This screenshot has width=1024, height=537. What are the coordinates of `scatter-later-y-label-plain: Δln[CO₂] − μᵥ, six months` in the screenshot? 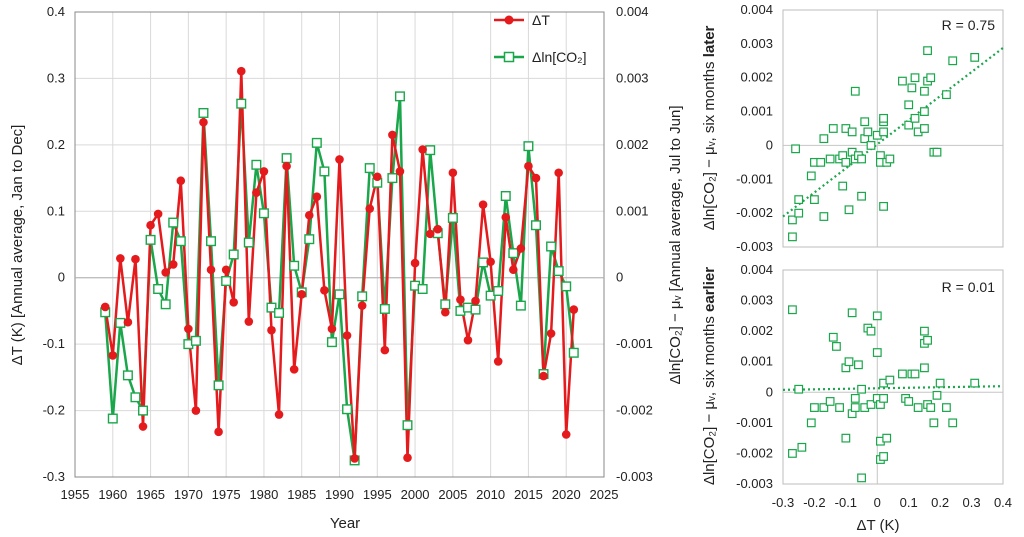 It's located at (709, 143).